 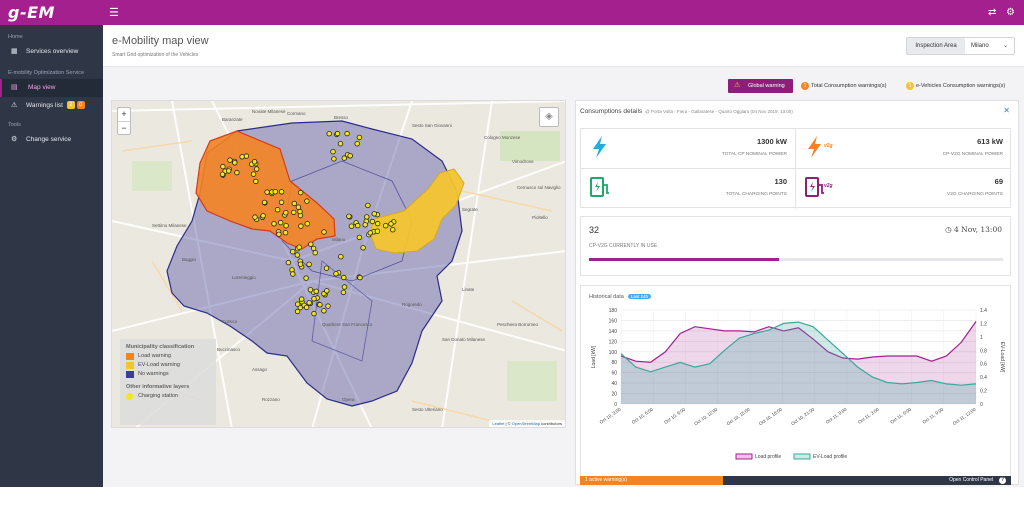 What do you see at coordinates (1006, 110) in the screenshot?
I see `close-icon: ✕` at bounding box center [1006, 110].